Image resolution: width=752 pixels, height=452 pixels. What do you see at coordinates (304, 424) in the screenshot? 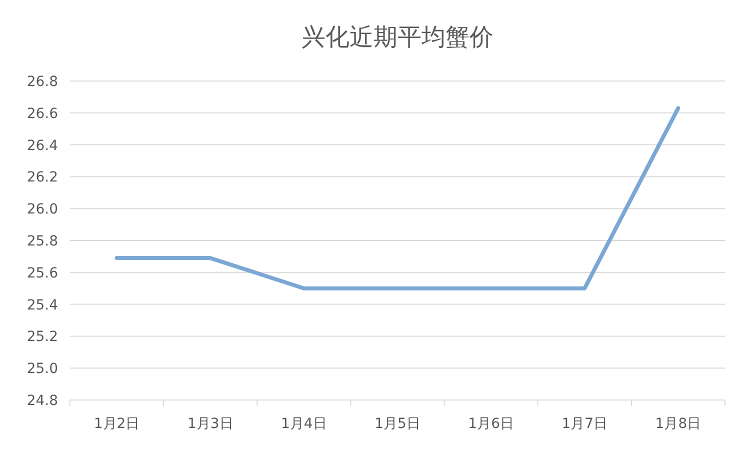
I see `x-tick-label: 1月4日` at bounding box center [304, 424].